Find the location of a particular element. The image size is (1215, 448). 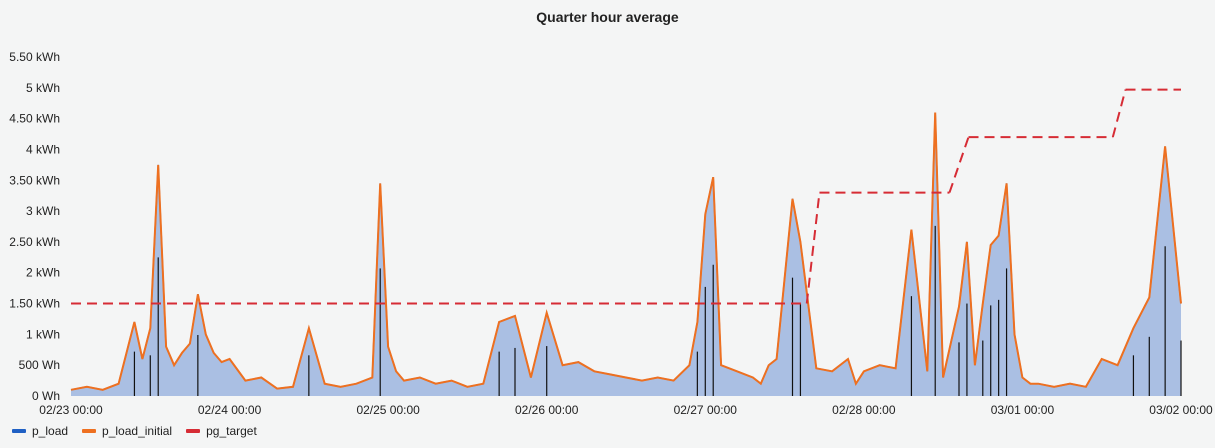

legend-item-pg-target: pg_target is located at coordinates (221, 431).